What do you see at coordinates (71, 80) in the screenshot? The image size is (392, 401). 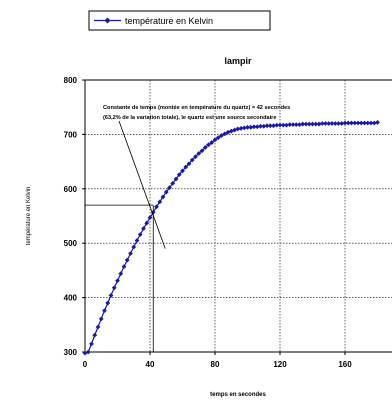 I see `y-tick-label: 800` at bounding box center [71, 80].